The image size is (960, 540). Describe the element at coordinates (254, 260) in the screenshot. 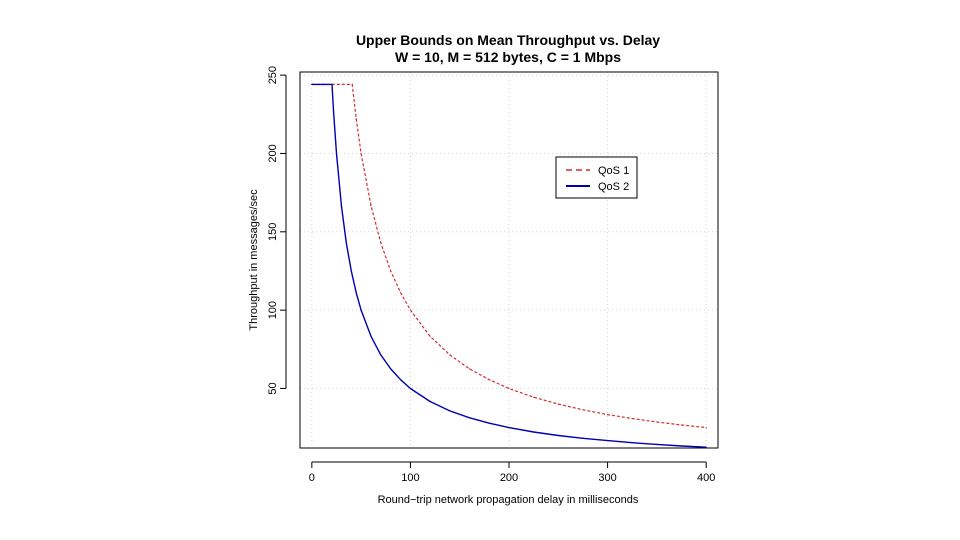

I see `y-axis-label: Throughput in messages/sec` at that location.